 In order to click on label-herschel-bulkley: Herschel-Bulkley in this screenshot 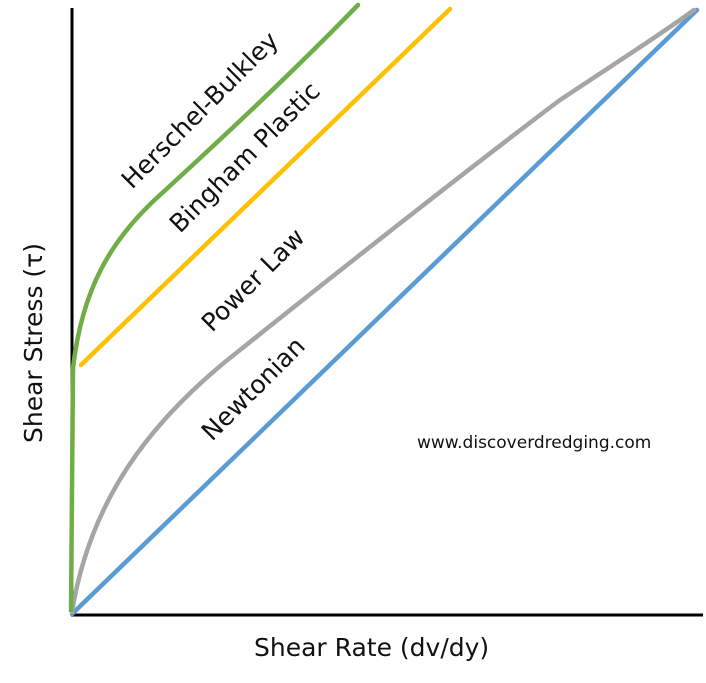, I will do `click(200, 110)`.